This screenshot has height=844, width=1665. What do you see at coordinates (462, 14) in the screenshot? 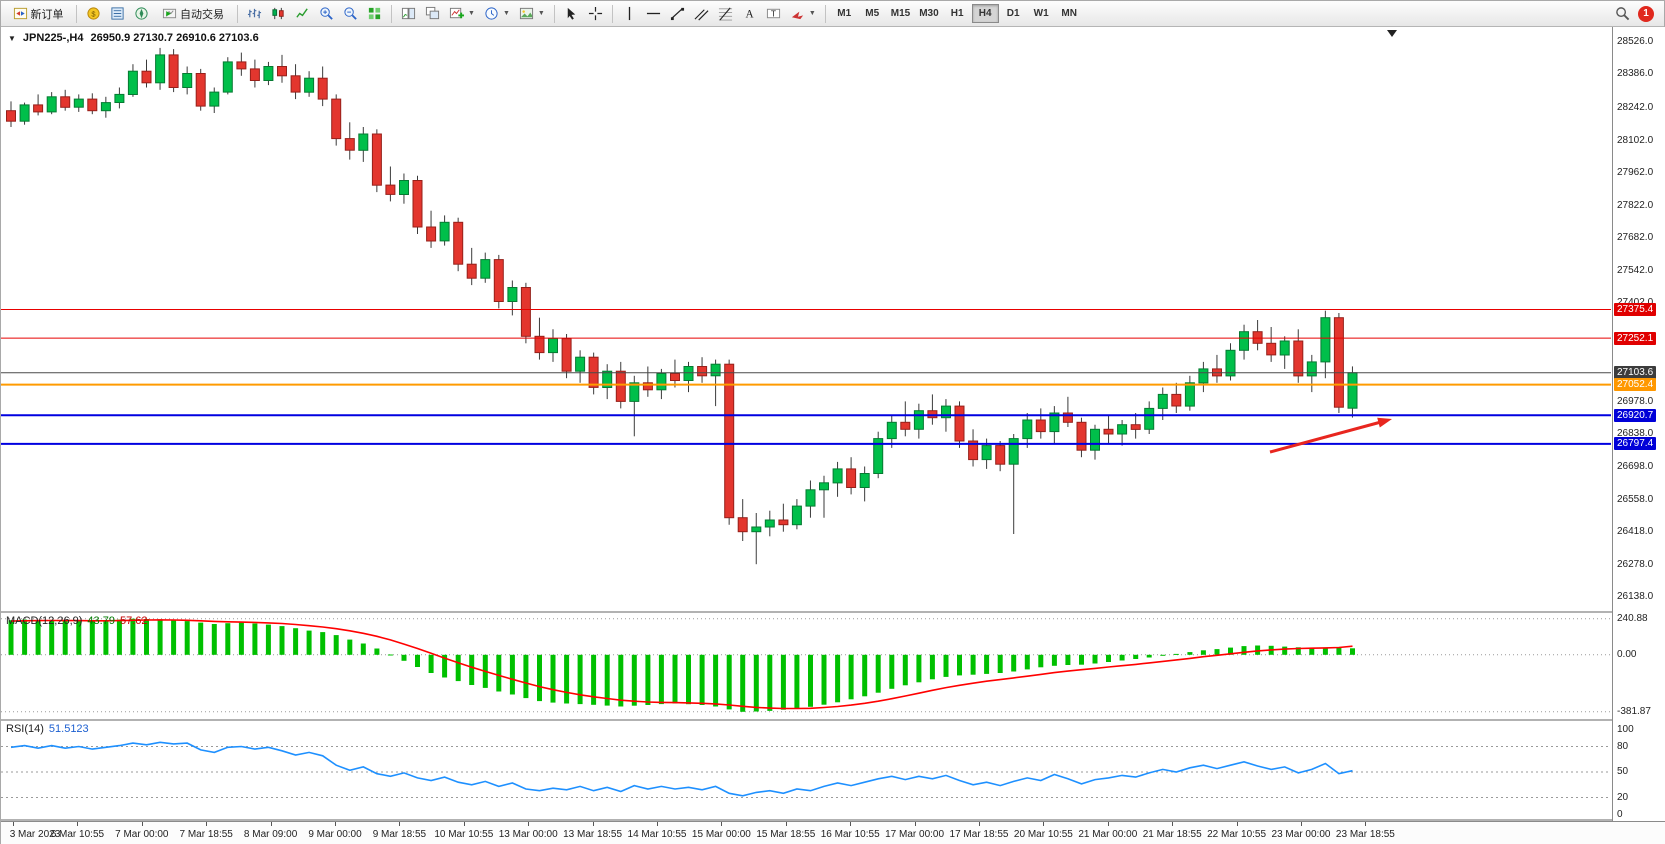
I see `new-chart-button: ▼` at bounding box center [462, 14].